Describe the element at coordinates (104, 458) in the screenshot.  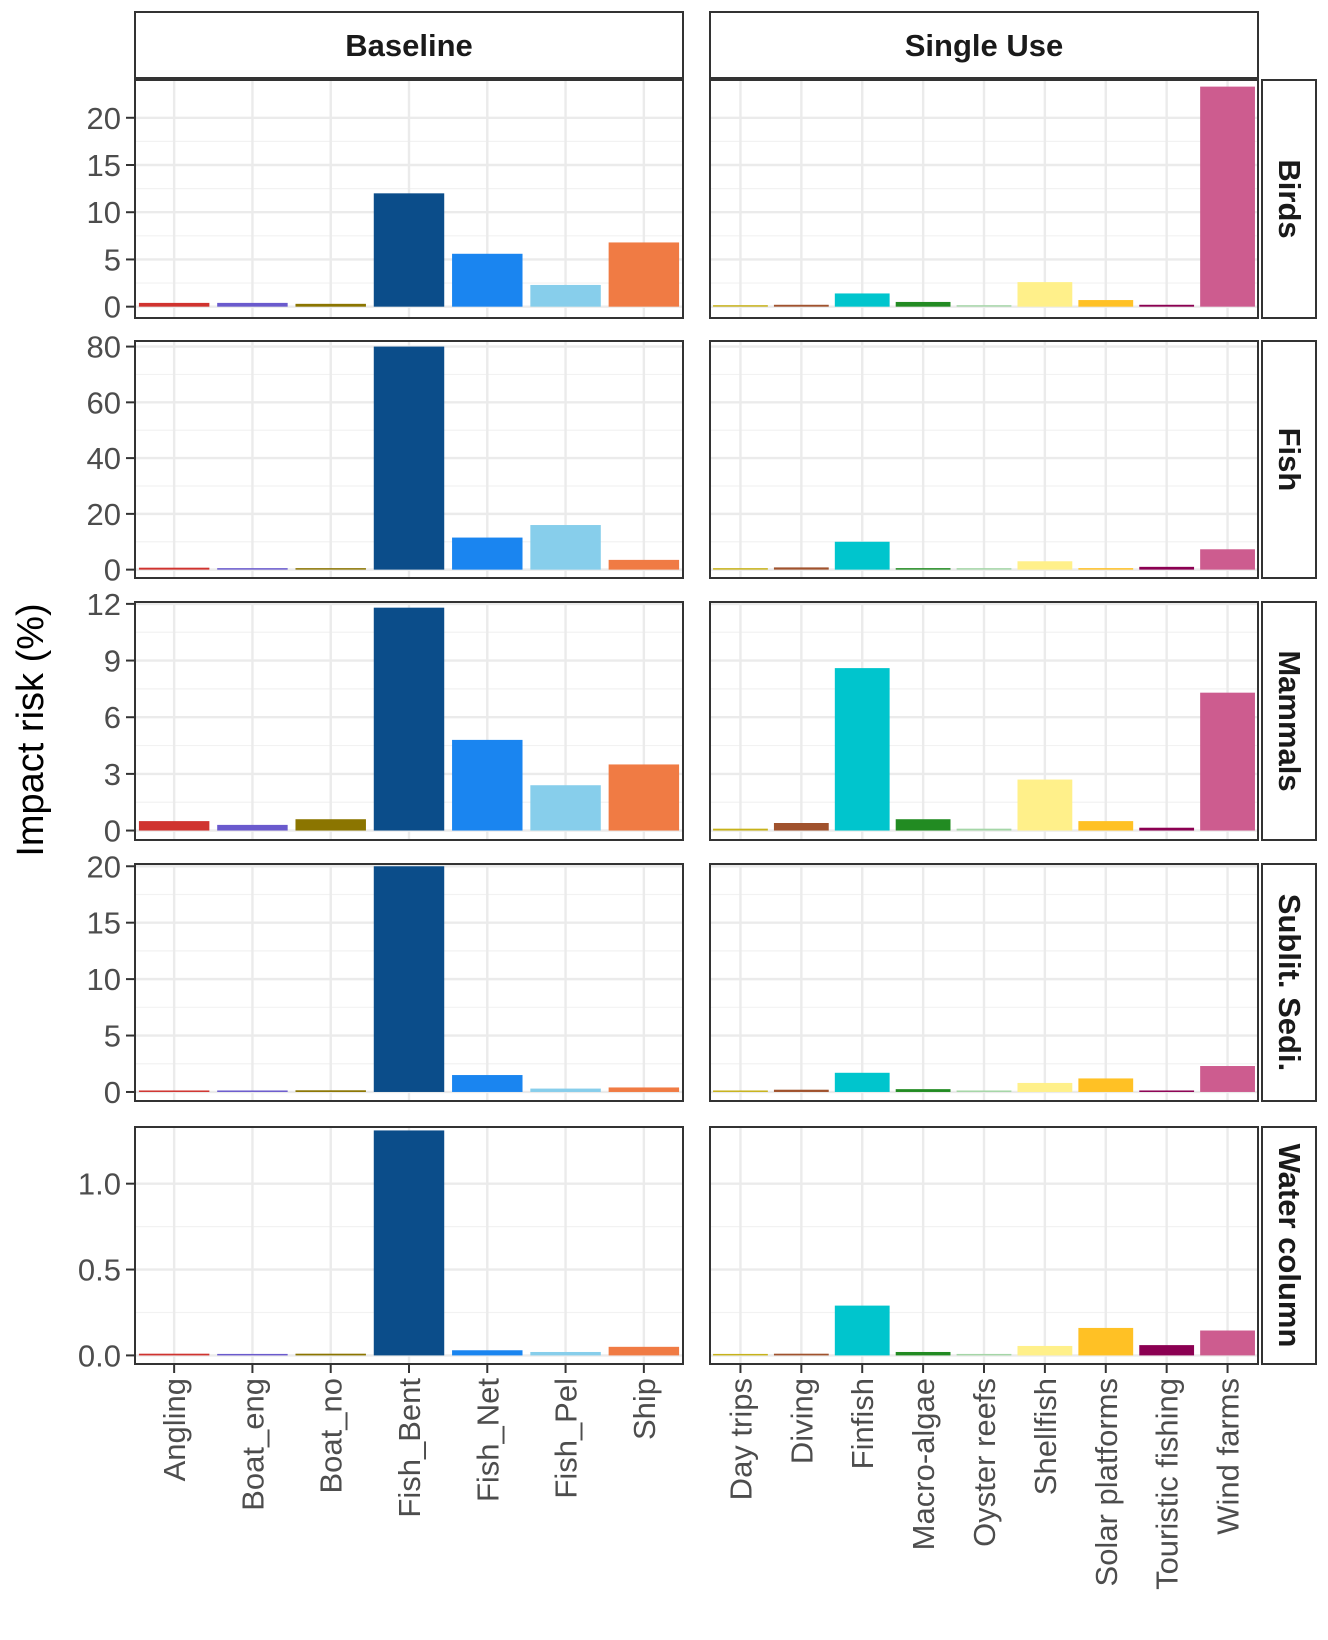
I see `y-tick-label: 40` at that location.